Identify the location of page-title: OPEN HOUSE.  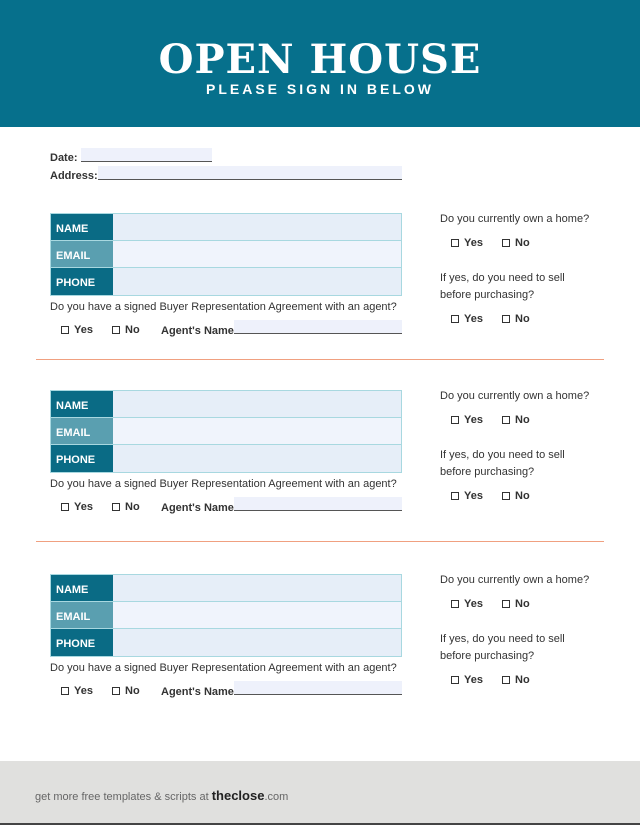
(320, 59).